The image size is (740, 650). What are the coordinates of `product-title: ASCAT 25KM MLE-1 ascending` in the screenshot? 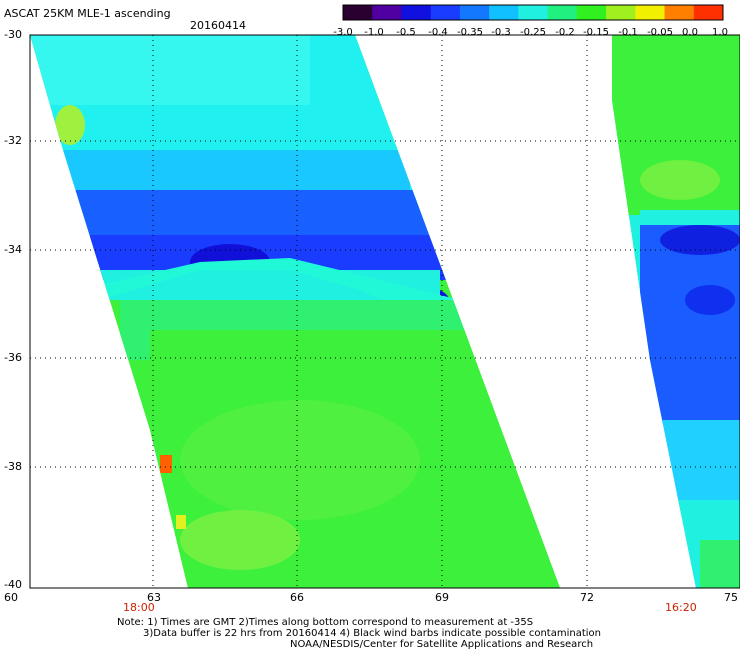 It's located at (87, 13).